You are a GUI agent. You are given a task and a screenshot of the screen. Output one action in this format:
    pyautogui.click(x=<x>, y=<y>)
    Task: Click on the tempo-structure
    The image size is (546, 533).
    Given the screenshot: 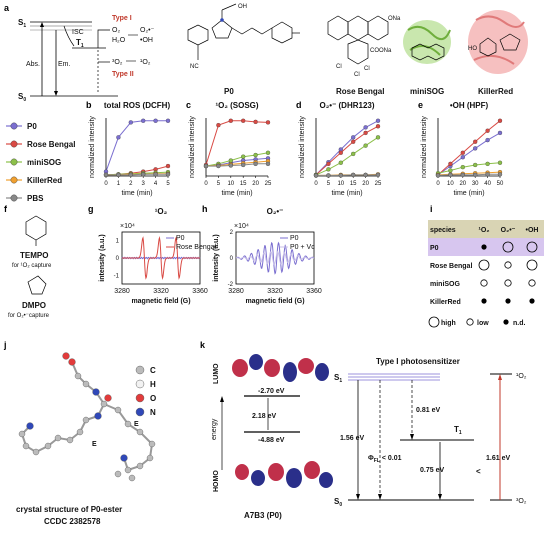 What is the action you would take?
    pyautogui.click(x=36, y=230)
    